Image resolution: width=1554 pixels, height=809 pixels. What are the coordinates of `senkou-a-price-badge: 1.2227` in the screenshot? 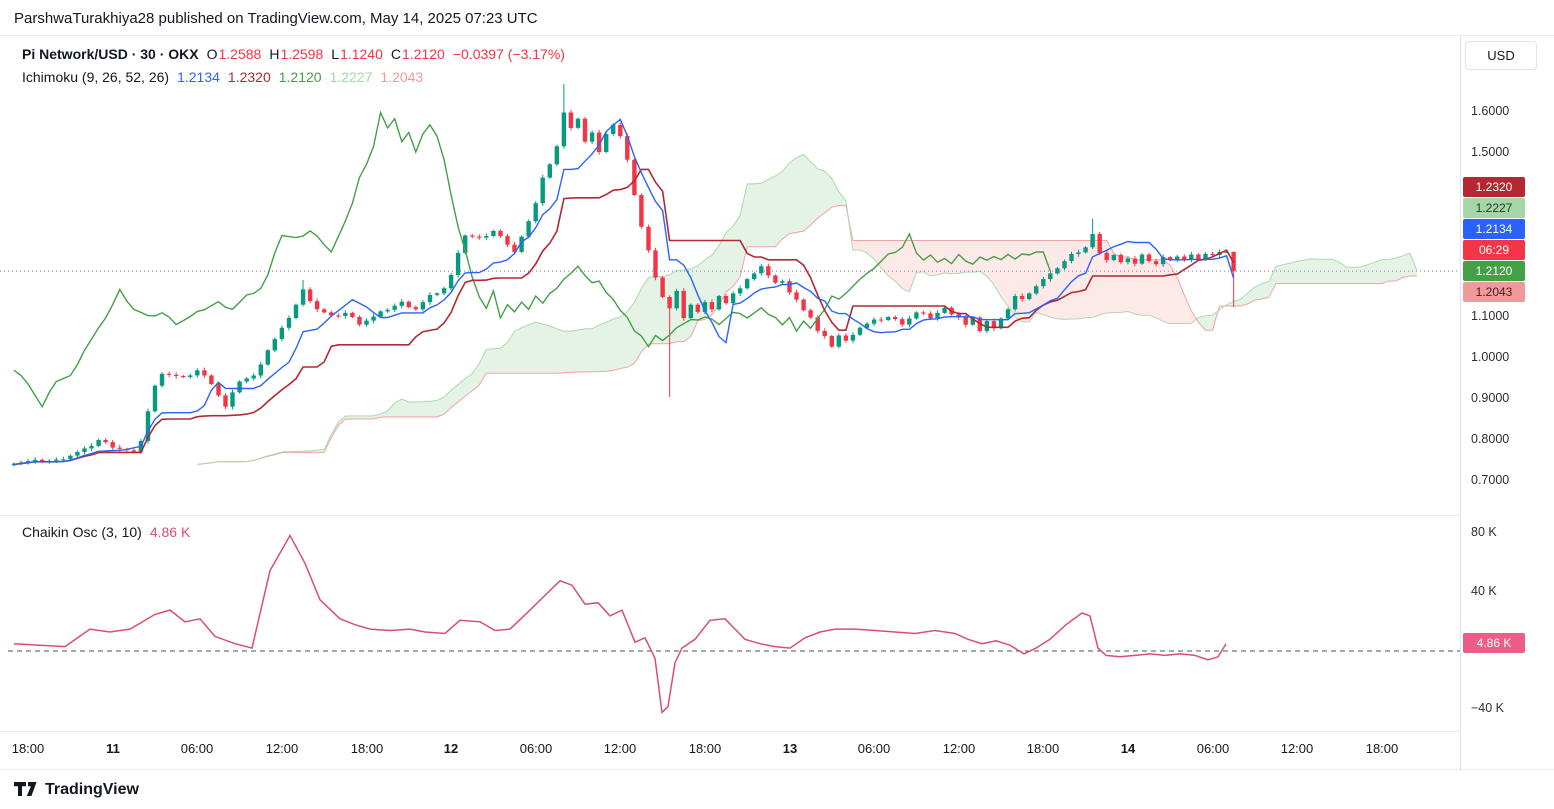 It's located at (1494, 208).